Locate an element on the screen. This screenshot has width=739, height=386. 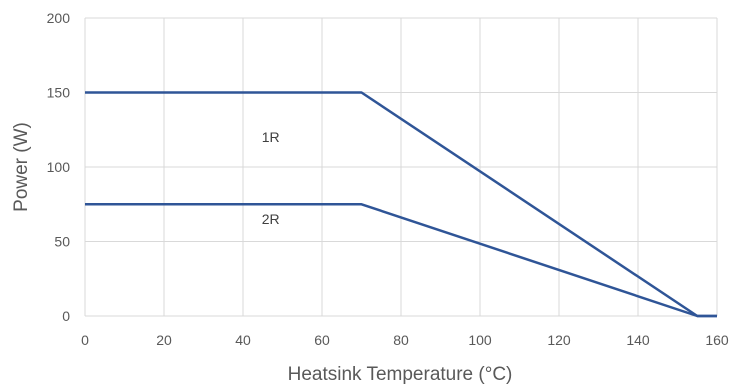
x-tick-label: 60 is located at coordinates (322, 340).